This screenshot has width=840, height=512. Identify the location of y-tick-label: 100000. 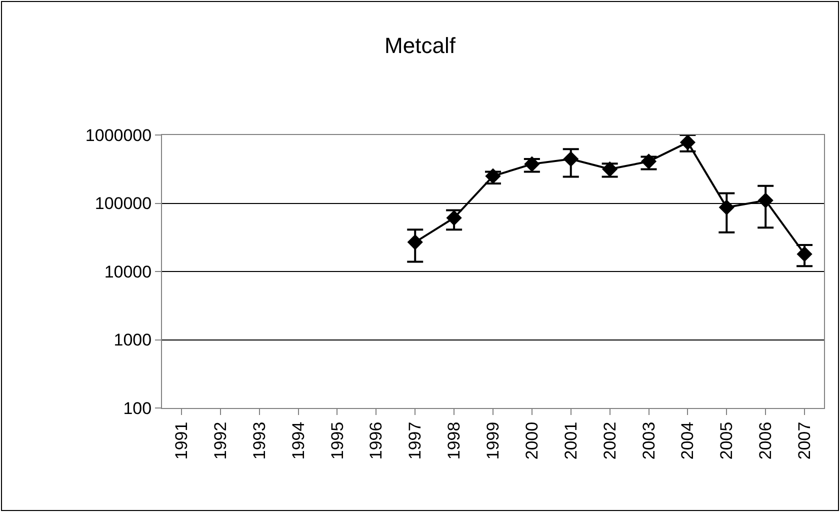
(123, 204).